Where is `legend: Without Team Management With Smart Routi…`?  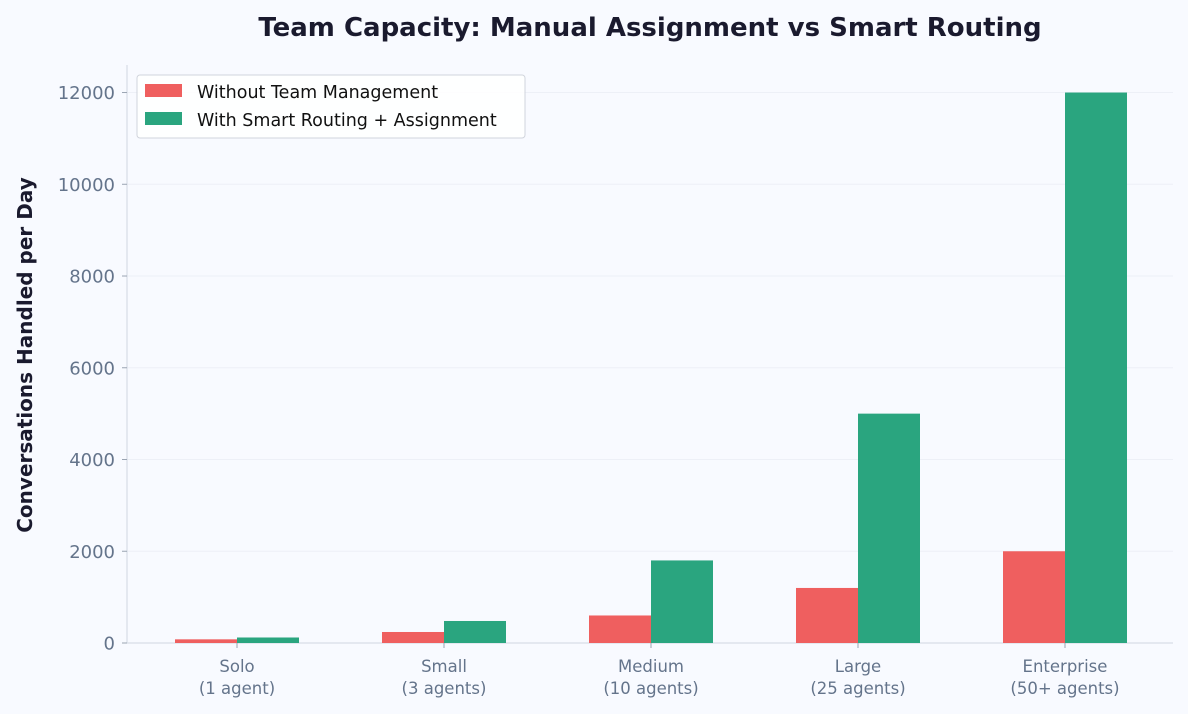
legend: Without Team Management With Smart Routi… is located at coordinates (331, 106).